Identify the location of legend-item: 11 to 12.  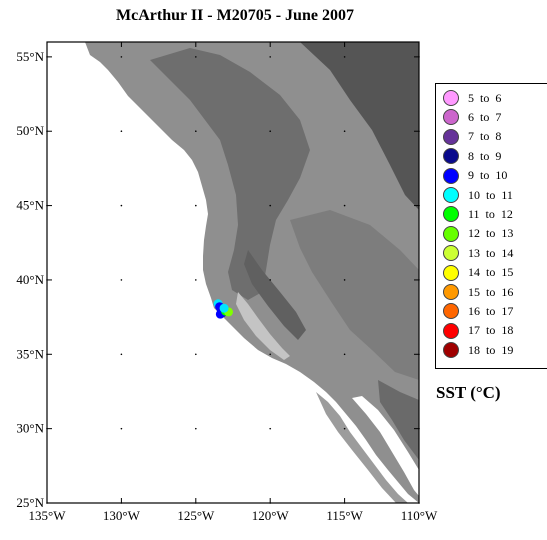
(478, 214).